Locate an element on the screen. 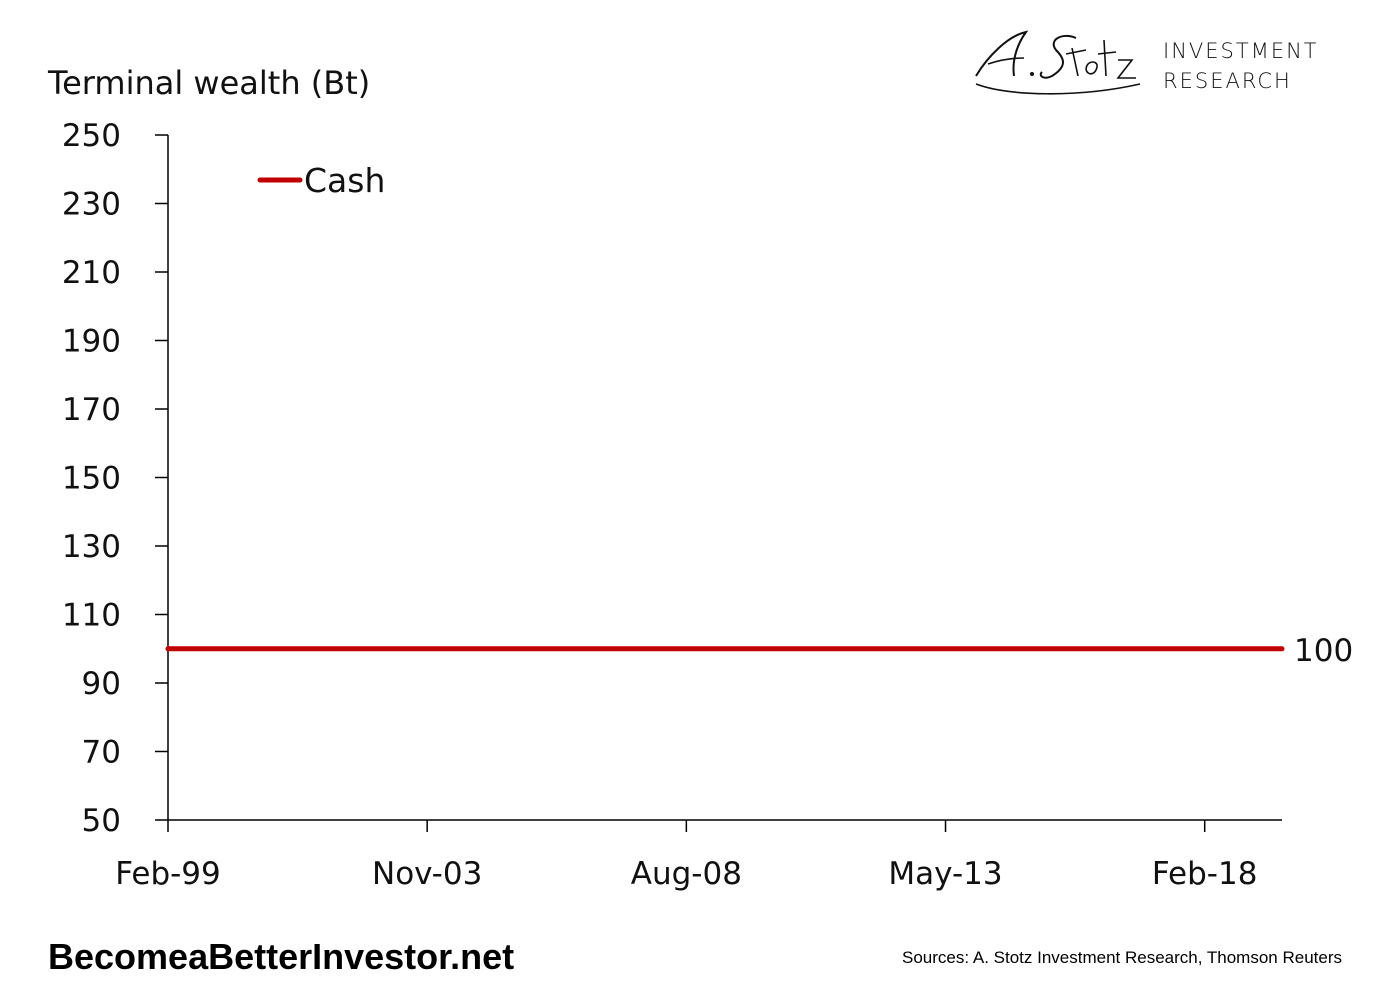  y-tick-label: 90 is located at coordinates (101, 684).